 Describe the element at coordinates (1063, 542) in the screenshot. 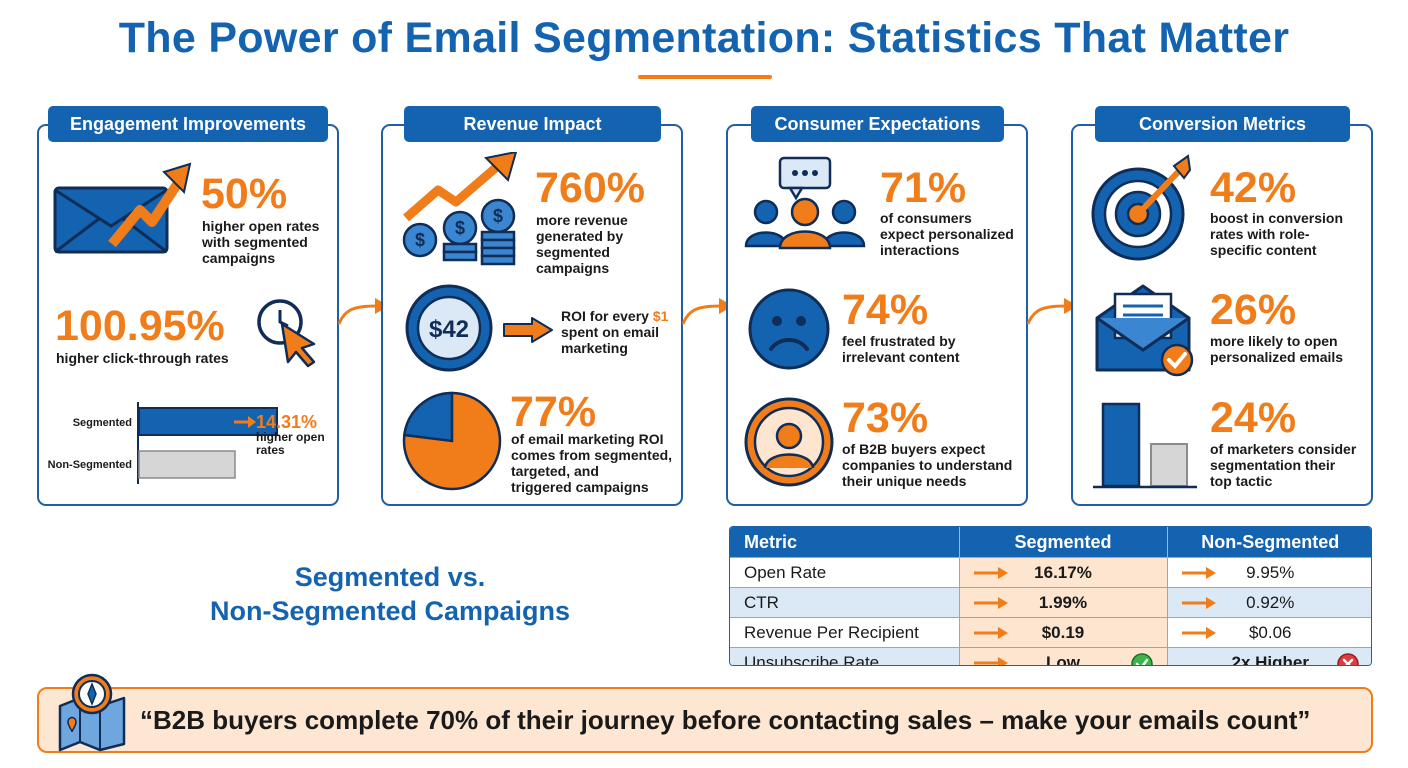

I see `table-header: Segmented` at that location.